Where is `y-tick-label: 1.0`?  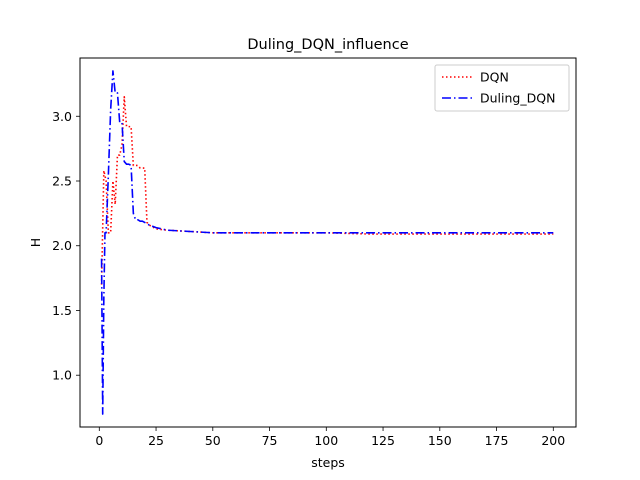
y-tick-label: 1.0 is located at coordinates (62, 375).